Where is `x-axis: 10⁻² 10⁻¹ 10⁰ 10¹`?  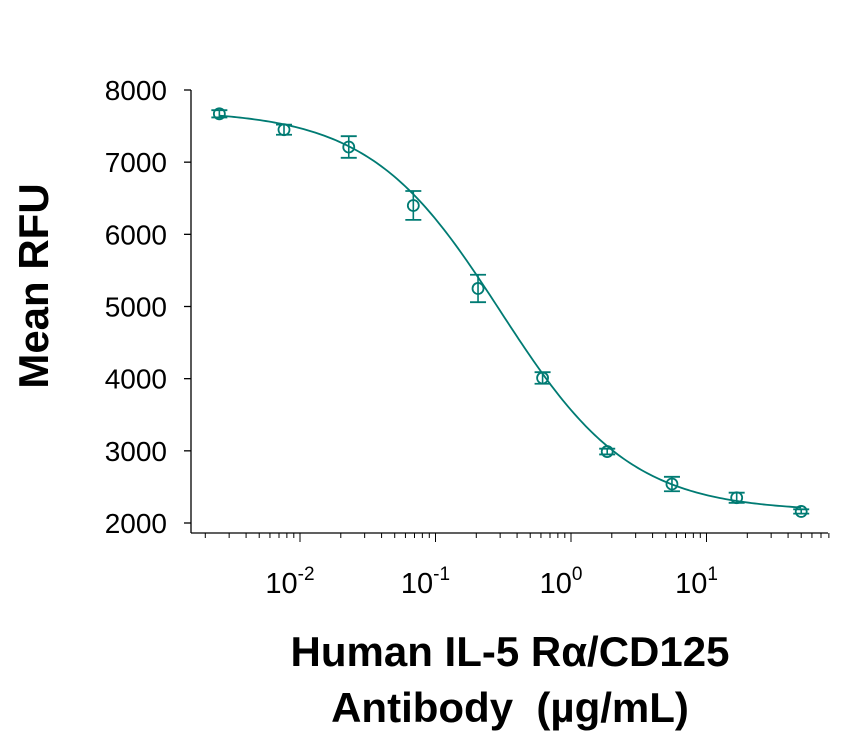
x-axis: 10⁻² 10⁻¹ 10⁰ 10¹ is located at coordinates (510, 566).